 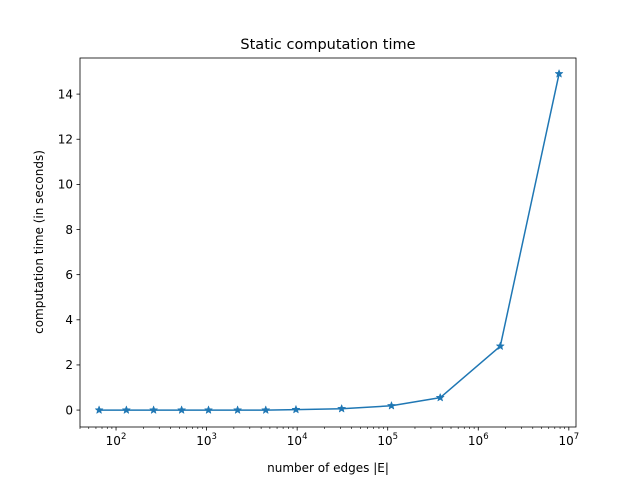 I want to click on chart-title: Static computation time, so click(x=327, y=45).